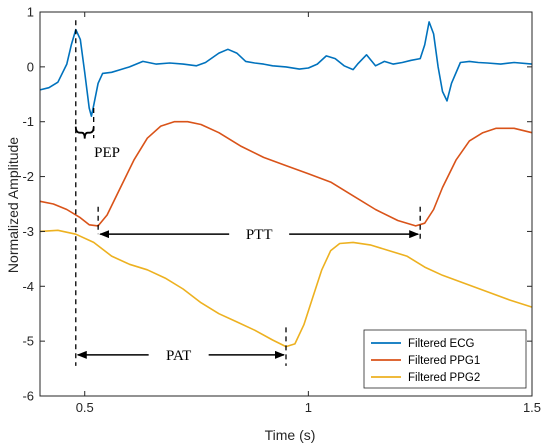  I want to click on legend-entry-3: Filtered PPG2, so click(444, 378).